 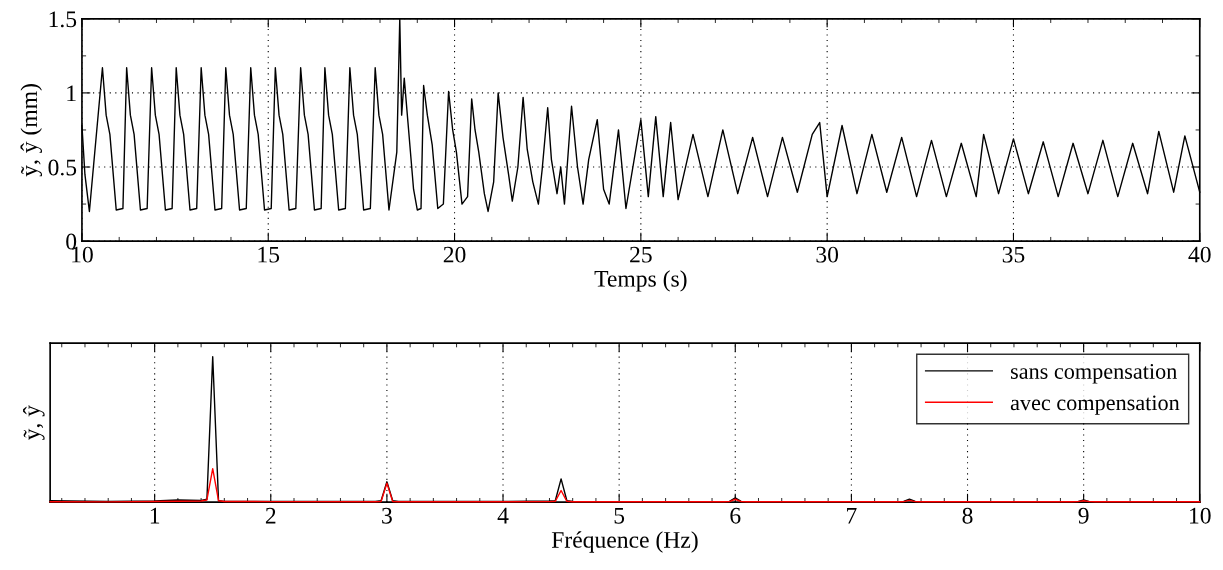 What do you see at coordinates (967, 515) in the screenshot?
I see `x-tick-label: 8` at bounding box center [967, 515].